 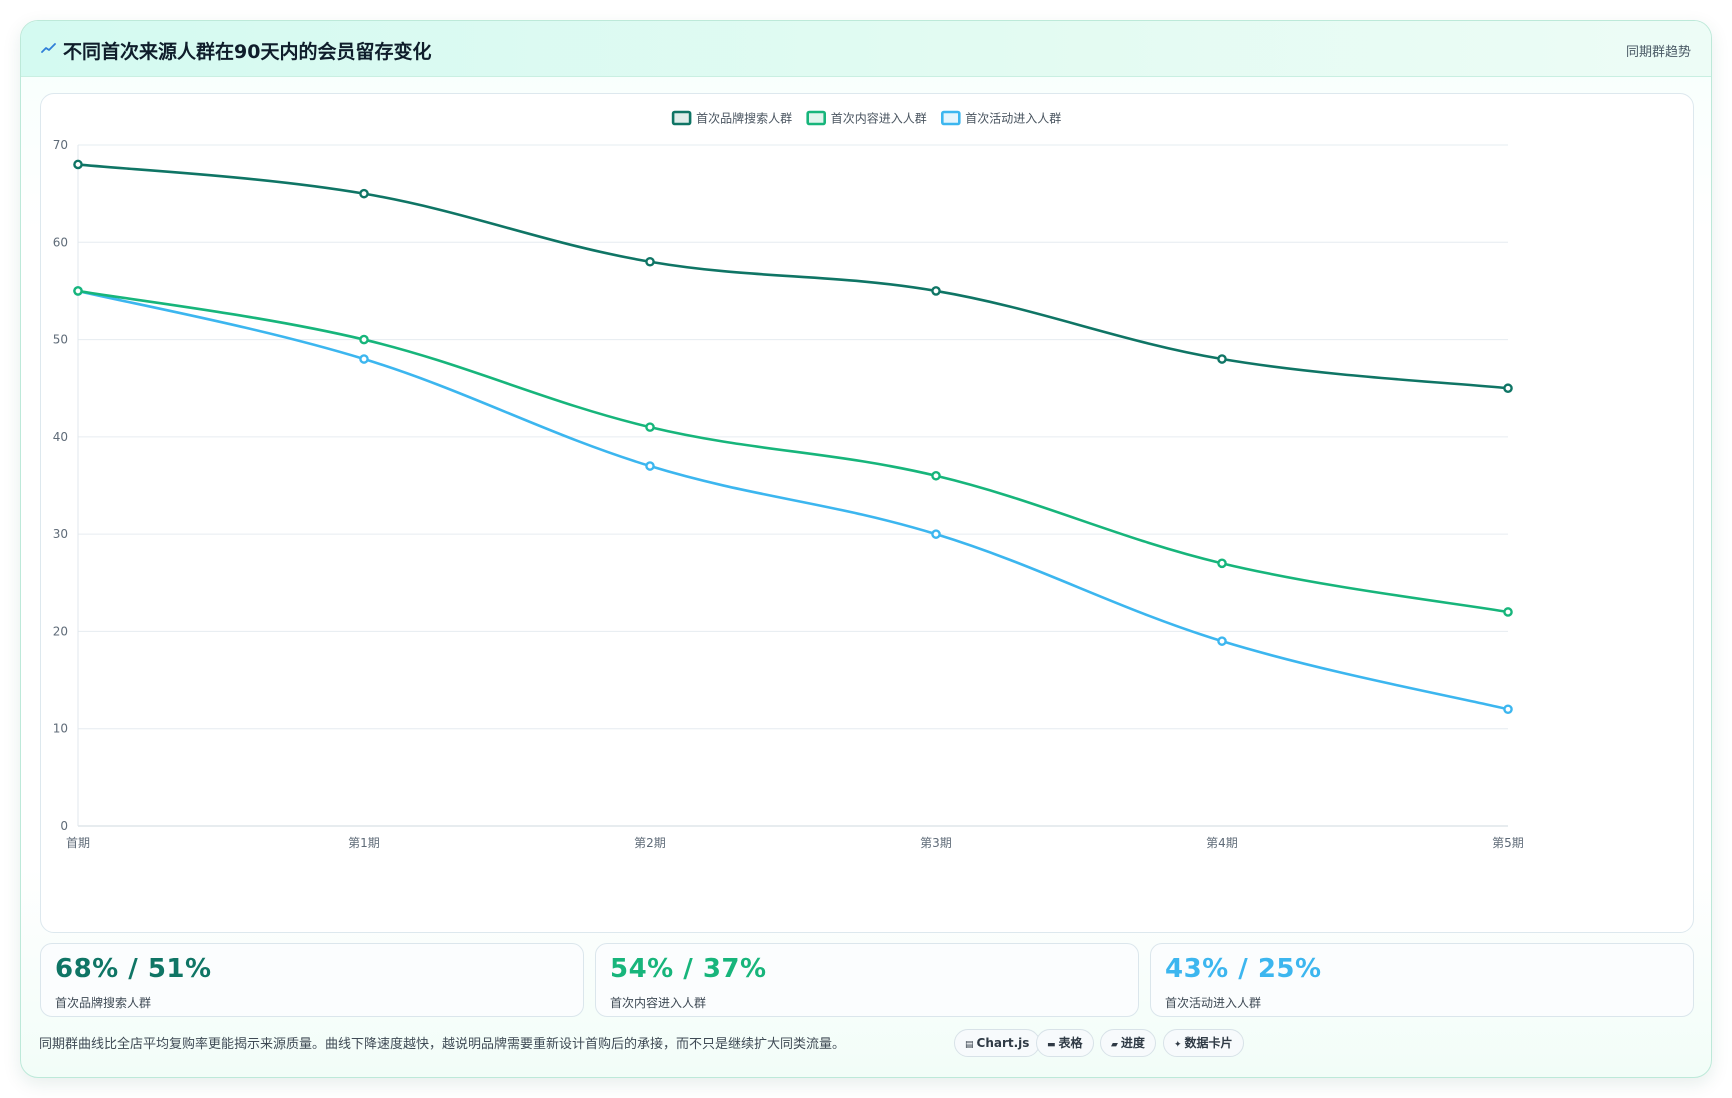 What do you see at coordinates (364, 843) in the screenshot?
I see `x-tick-label: 第1期` at bounding box center [364, 843].